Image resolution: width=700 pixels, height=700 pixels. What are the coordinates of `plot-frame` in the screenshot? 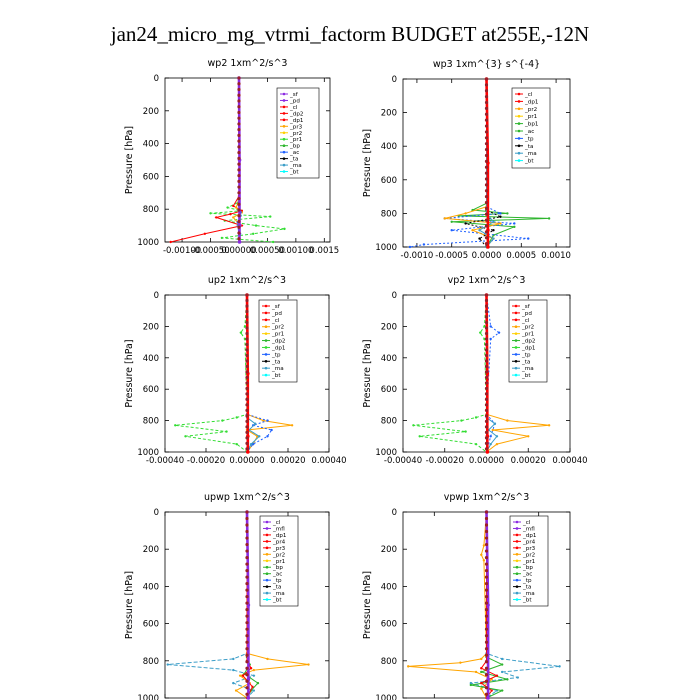 It's located at (247, 160).